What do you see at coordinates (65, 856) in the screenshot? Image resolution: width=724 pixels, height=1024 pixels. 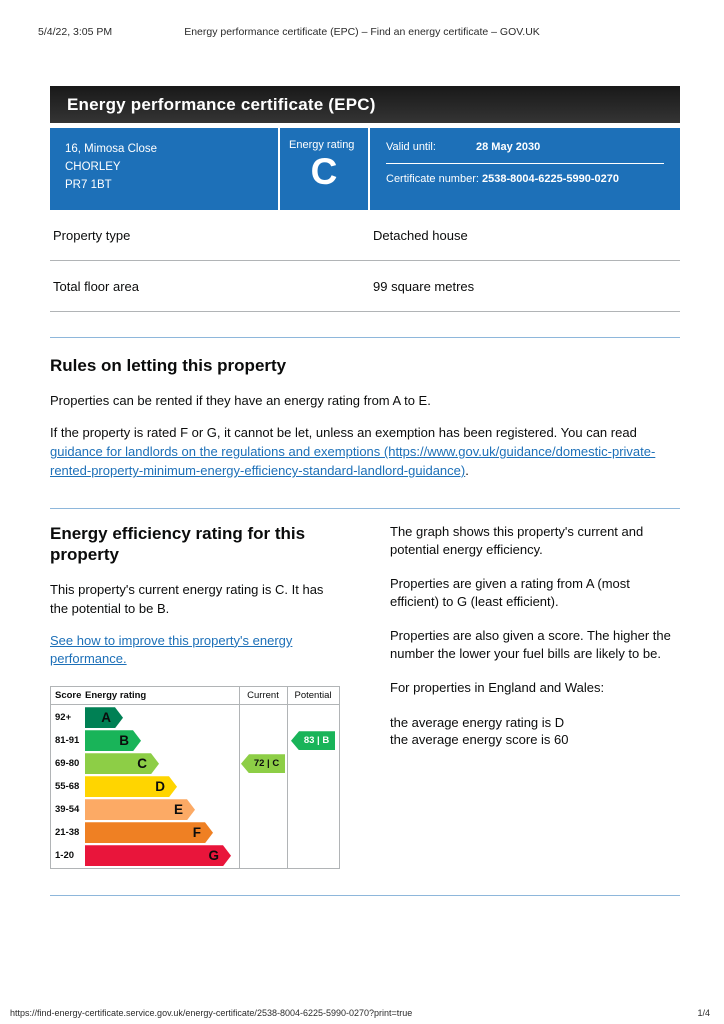 I see `band-score: 1-20` at bounding box center [65, 856].